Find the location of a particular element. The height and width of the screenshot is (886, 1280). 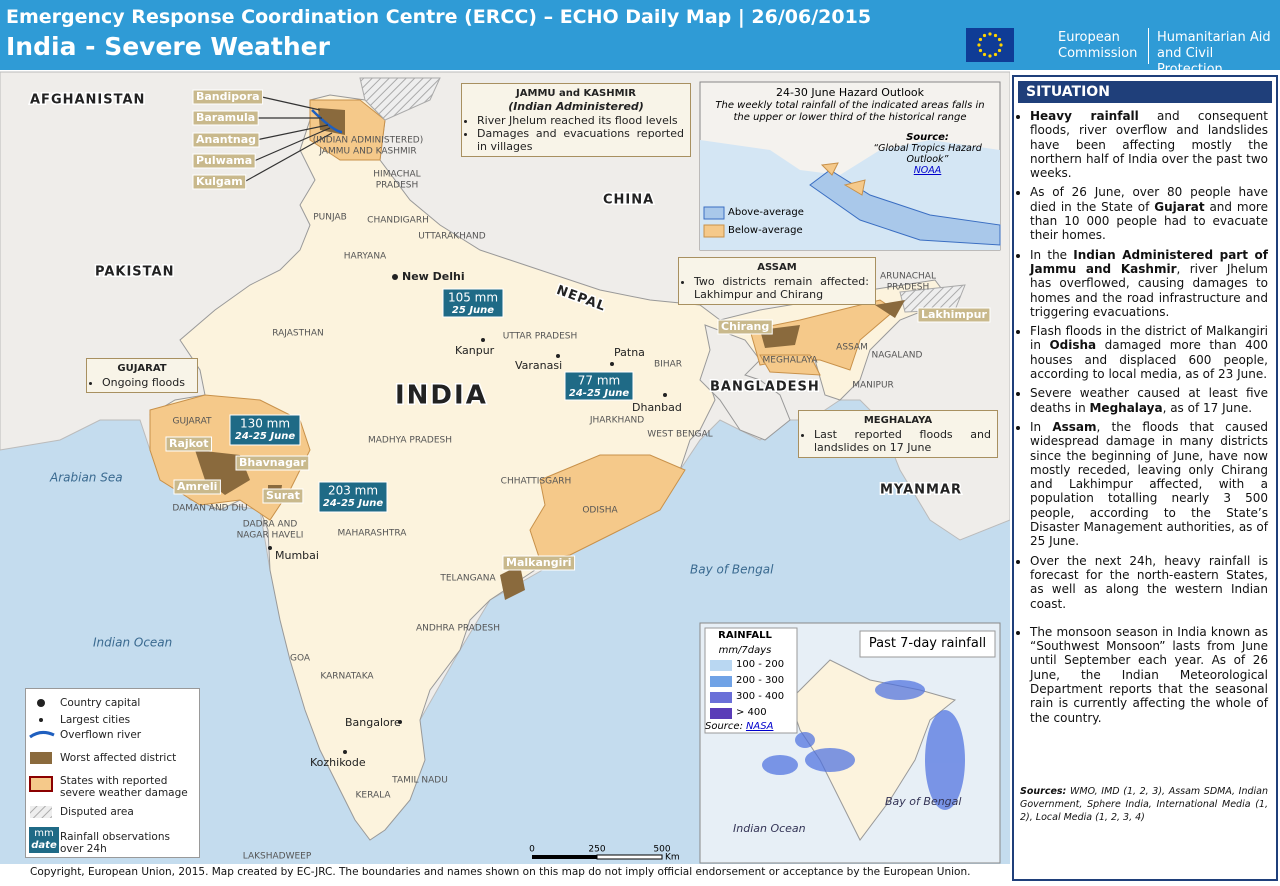

bullet-bold: Assam is located at coordinates (1074, 426).